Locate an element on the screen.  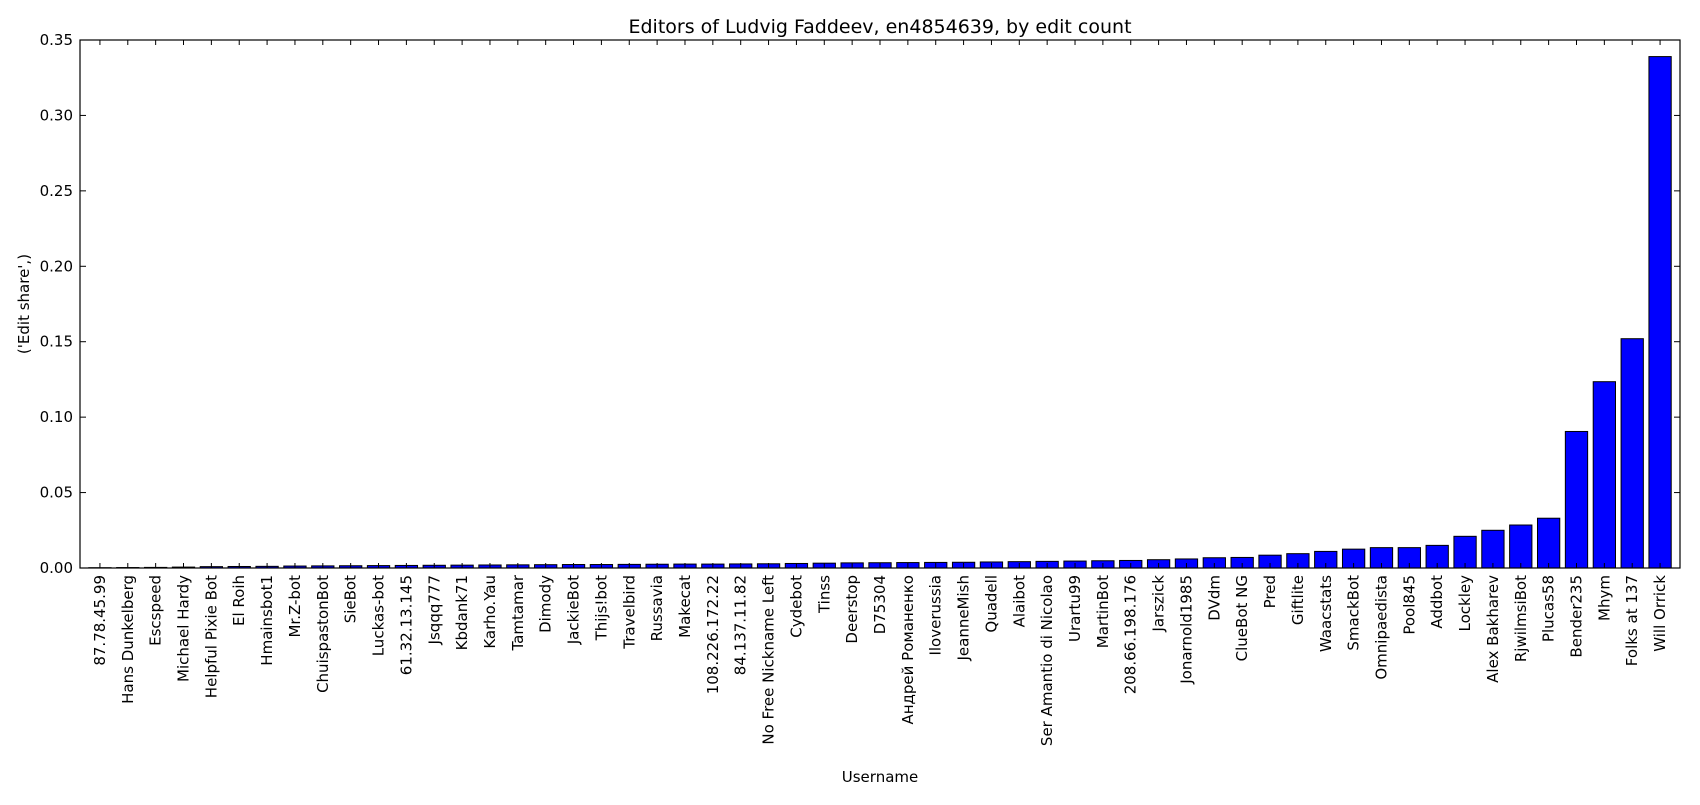
x-tick-label: Pred is located at coordinates (1270, 591).